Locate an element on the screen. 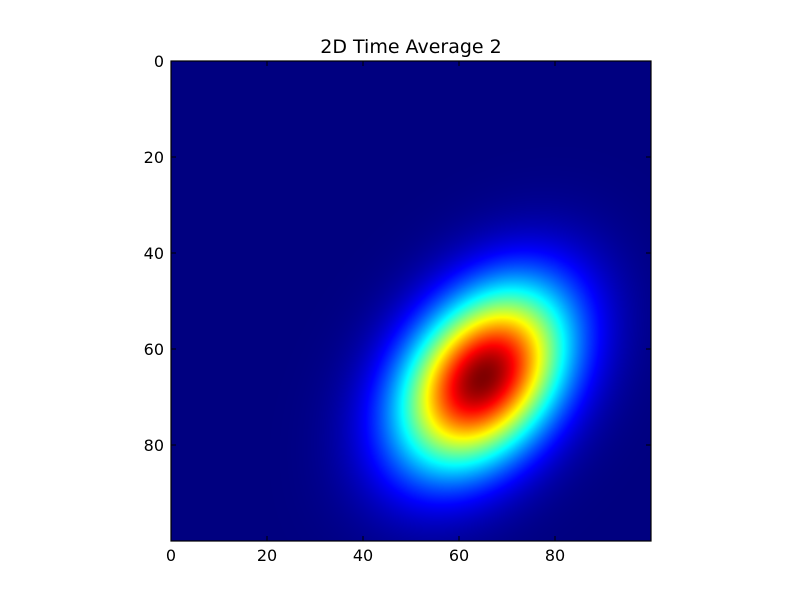  x-tick-label-3: 60 is located at coordinates (459, 555).